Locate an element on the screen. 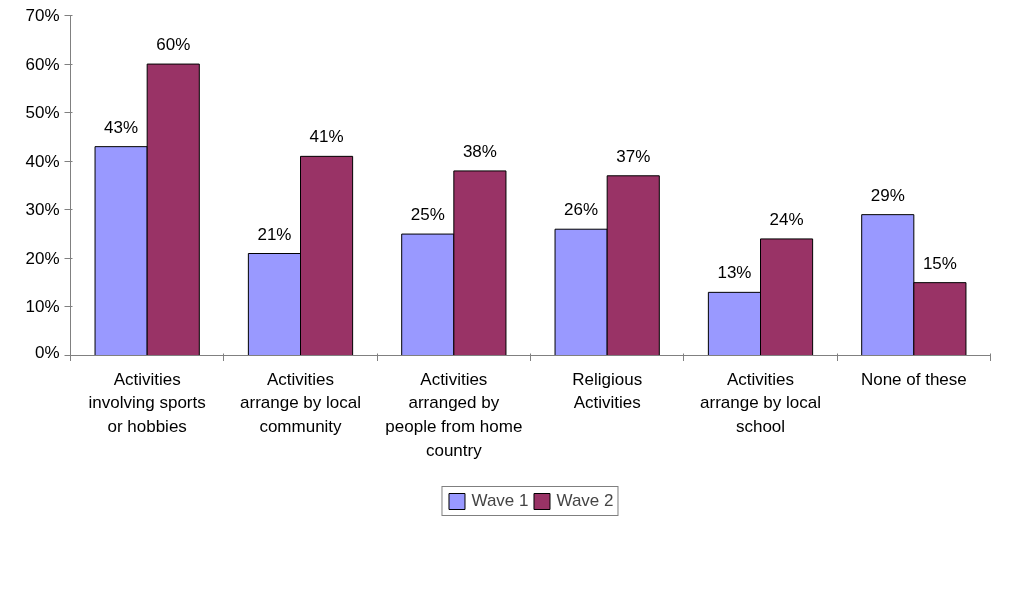 The image size is (1024, 606). x-tick-label: Religious Activities is located at coordinates (607, 391).